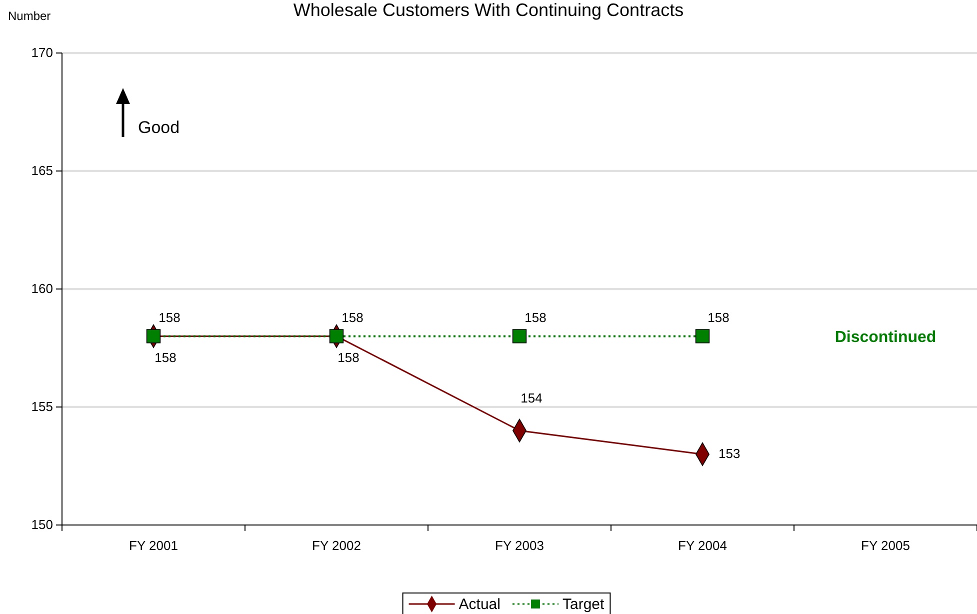 The height and width of the screenshot is (614, 977). What do you see at coordinates (42, 170) in the screenshot?
I see `y-tick-label: 165` at bounding box center [42, 170].